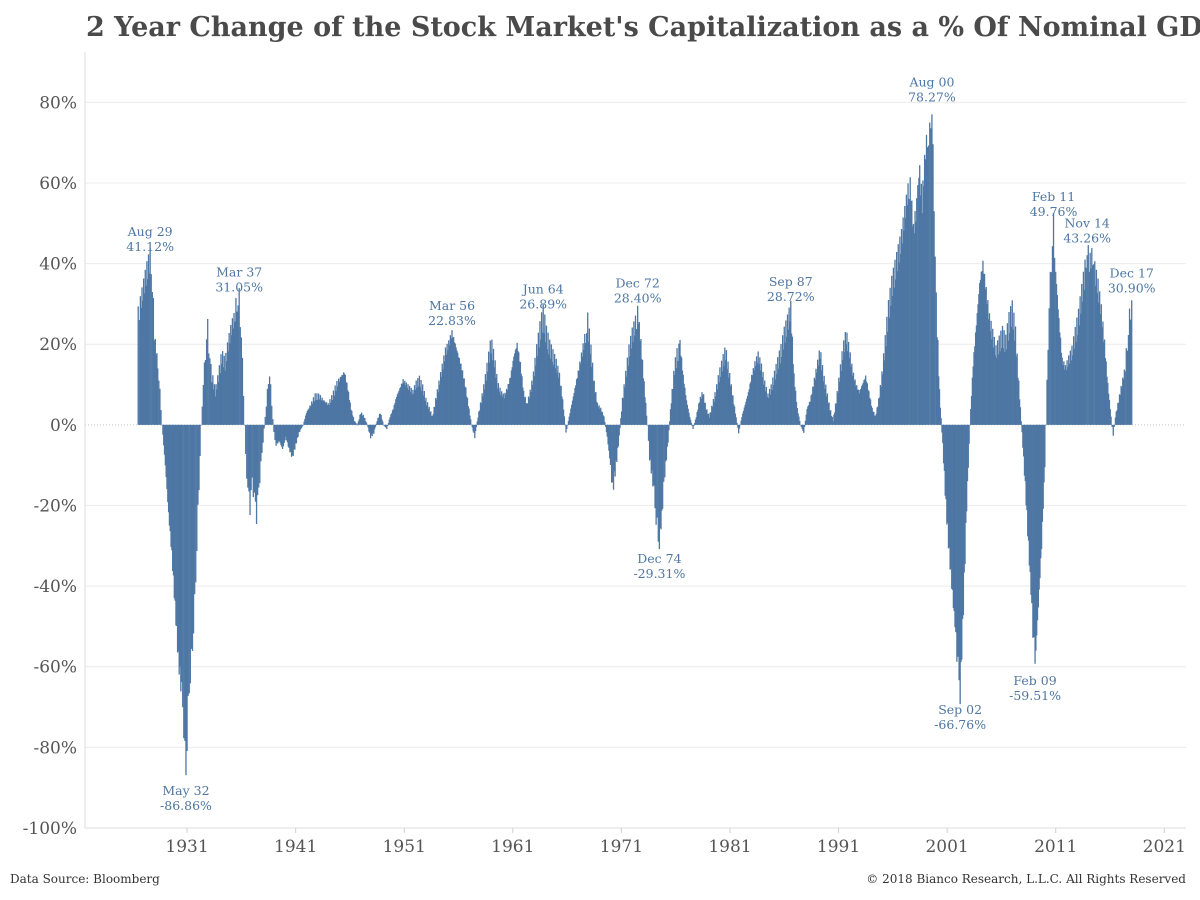 This screenshot has width=1200, height=900. What do you see at coordinates (186, 847) in the screenshot?
I see `x-tick-label: 1931` at bounding box center [186, 847].